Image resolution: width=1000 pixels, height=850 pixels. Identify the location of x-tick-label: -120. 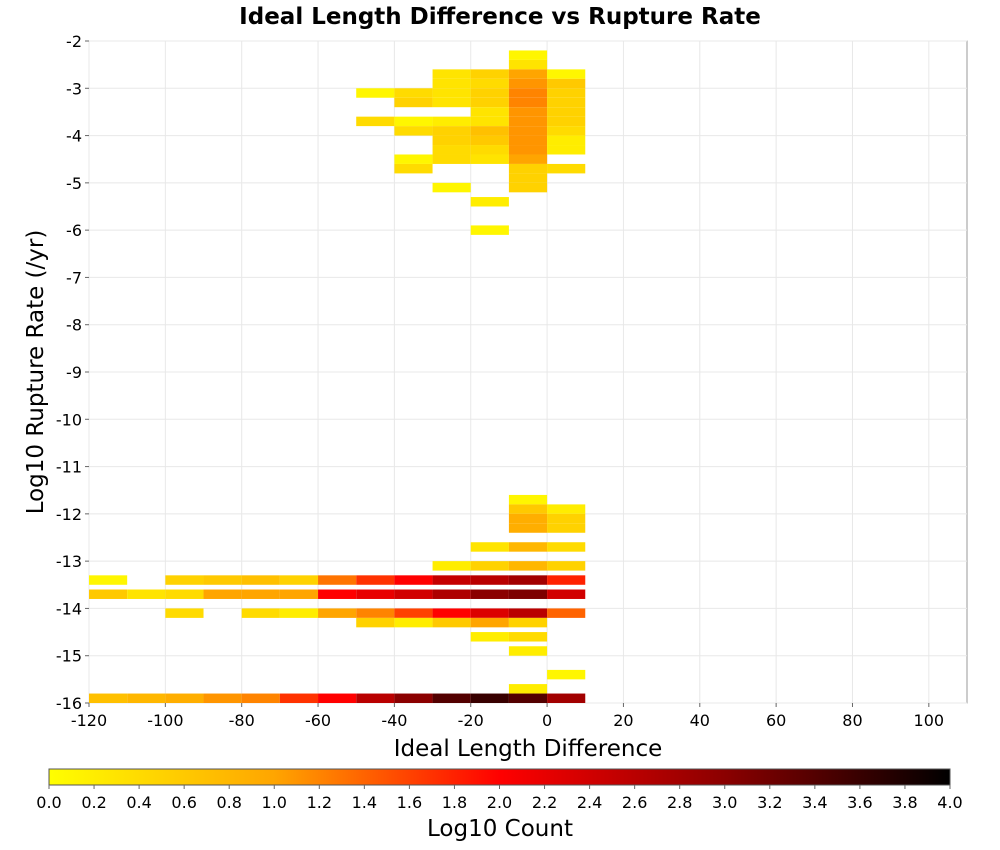
(89, 720).